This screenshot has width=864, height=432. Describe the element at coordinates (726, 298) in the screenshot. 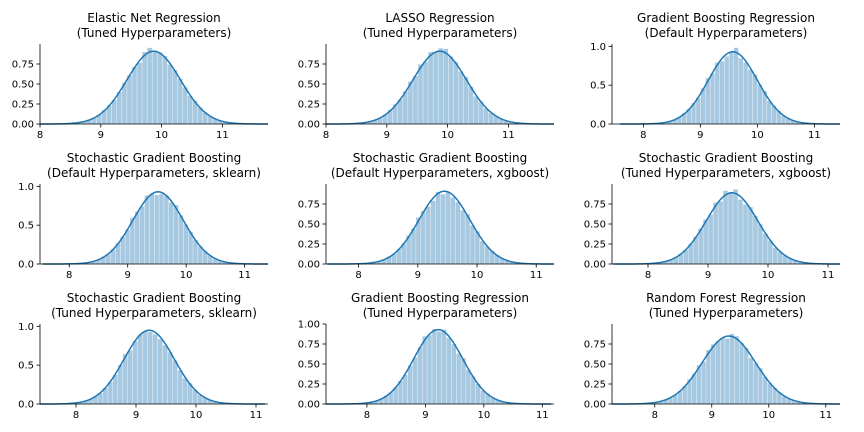

I see `subplot-9-title-line-1: Random Forest Regression` at that location.